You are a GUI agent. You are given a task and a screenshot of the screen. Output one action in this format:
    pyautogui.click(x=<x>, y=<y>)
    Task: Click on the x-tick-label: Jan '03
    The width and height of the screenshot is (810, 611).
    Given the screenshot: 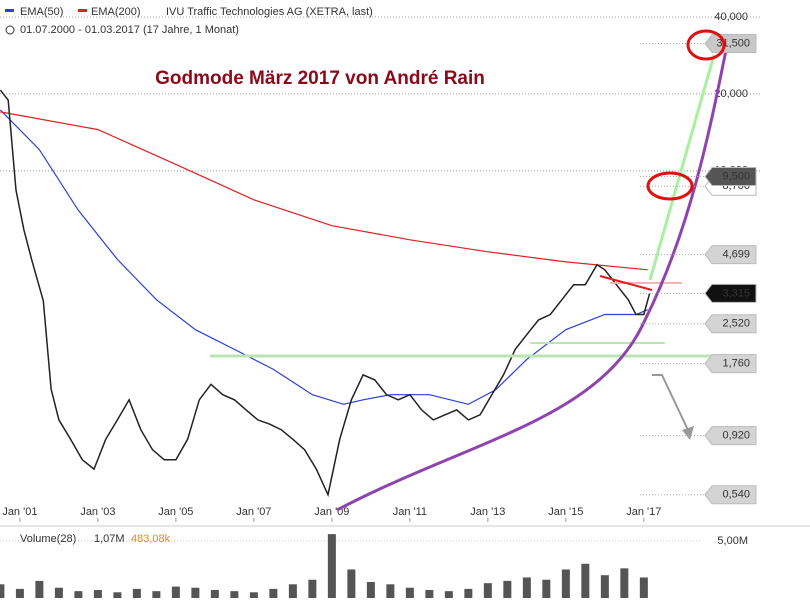 What is the action you would take?
    pyautogui.click(x=97, y=512)
    